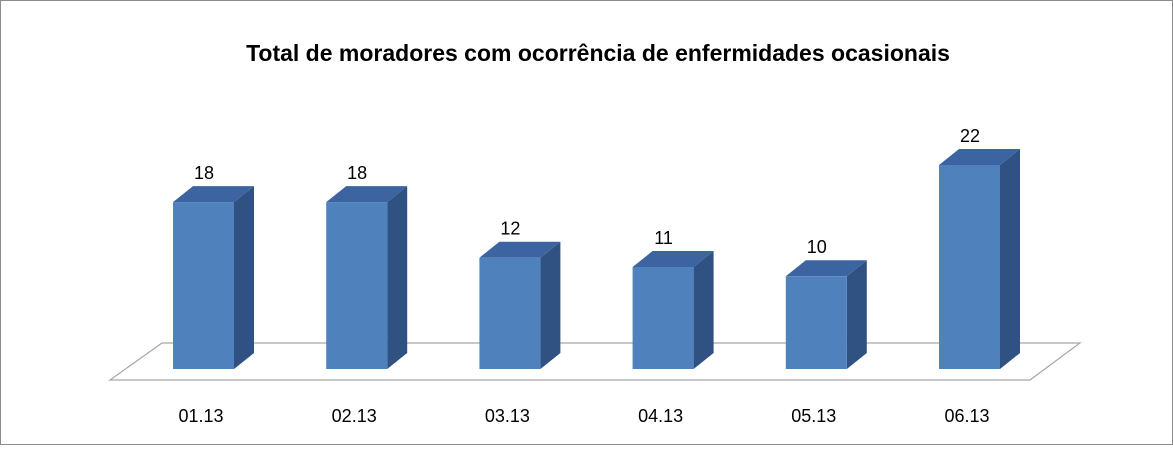  What do you see at coordinates (966, 416) in the screenshot?
I see `x-tick-label: 06.13` at bounding box center [966, 416].